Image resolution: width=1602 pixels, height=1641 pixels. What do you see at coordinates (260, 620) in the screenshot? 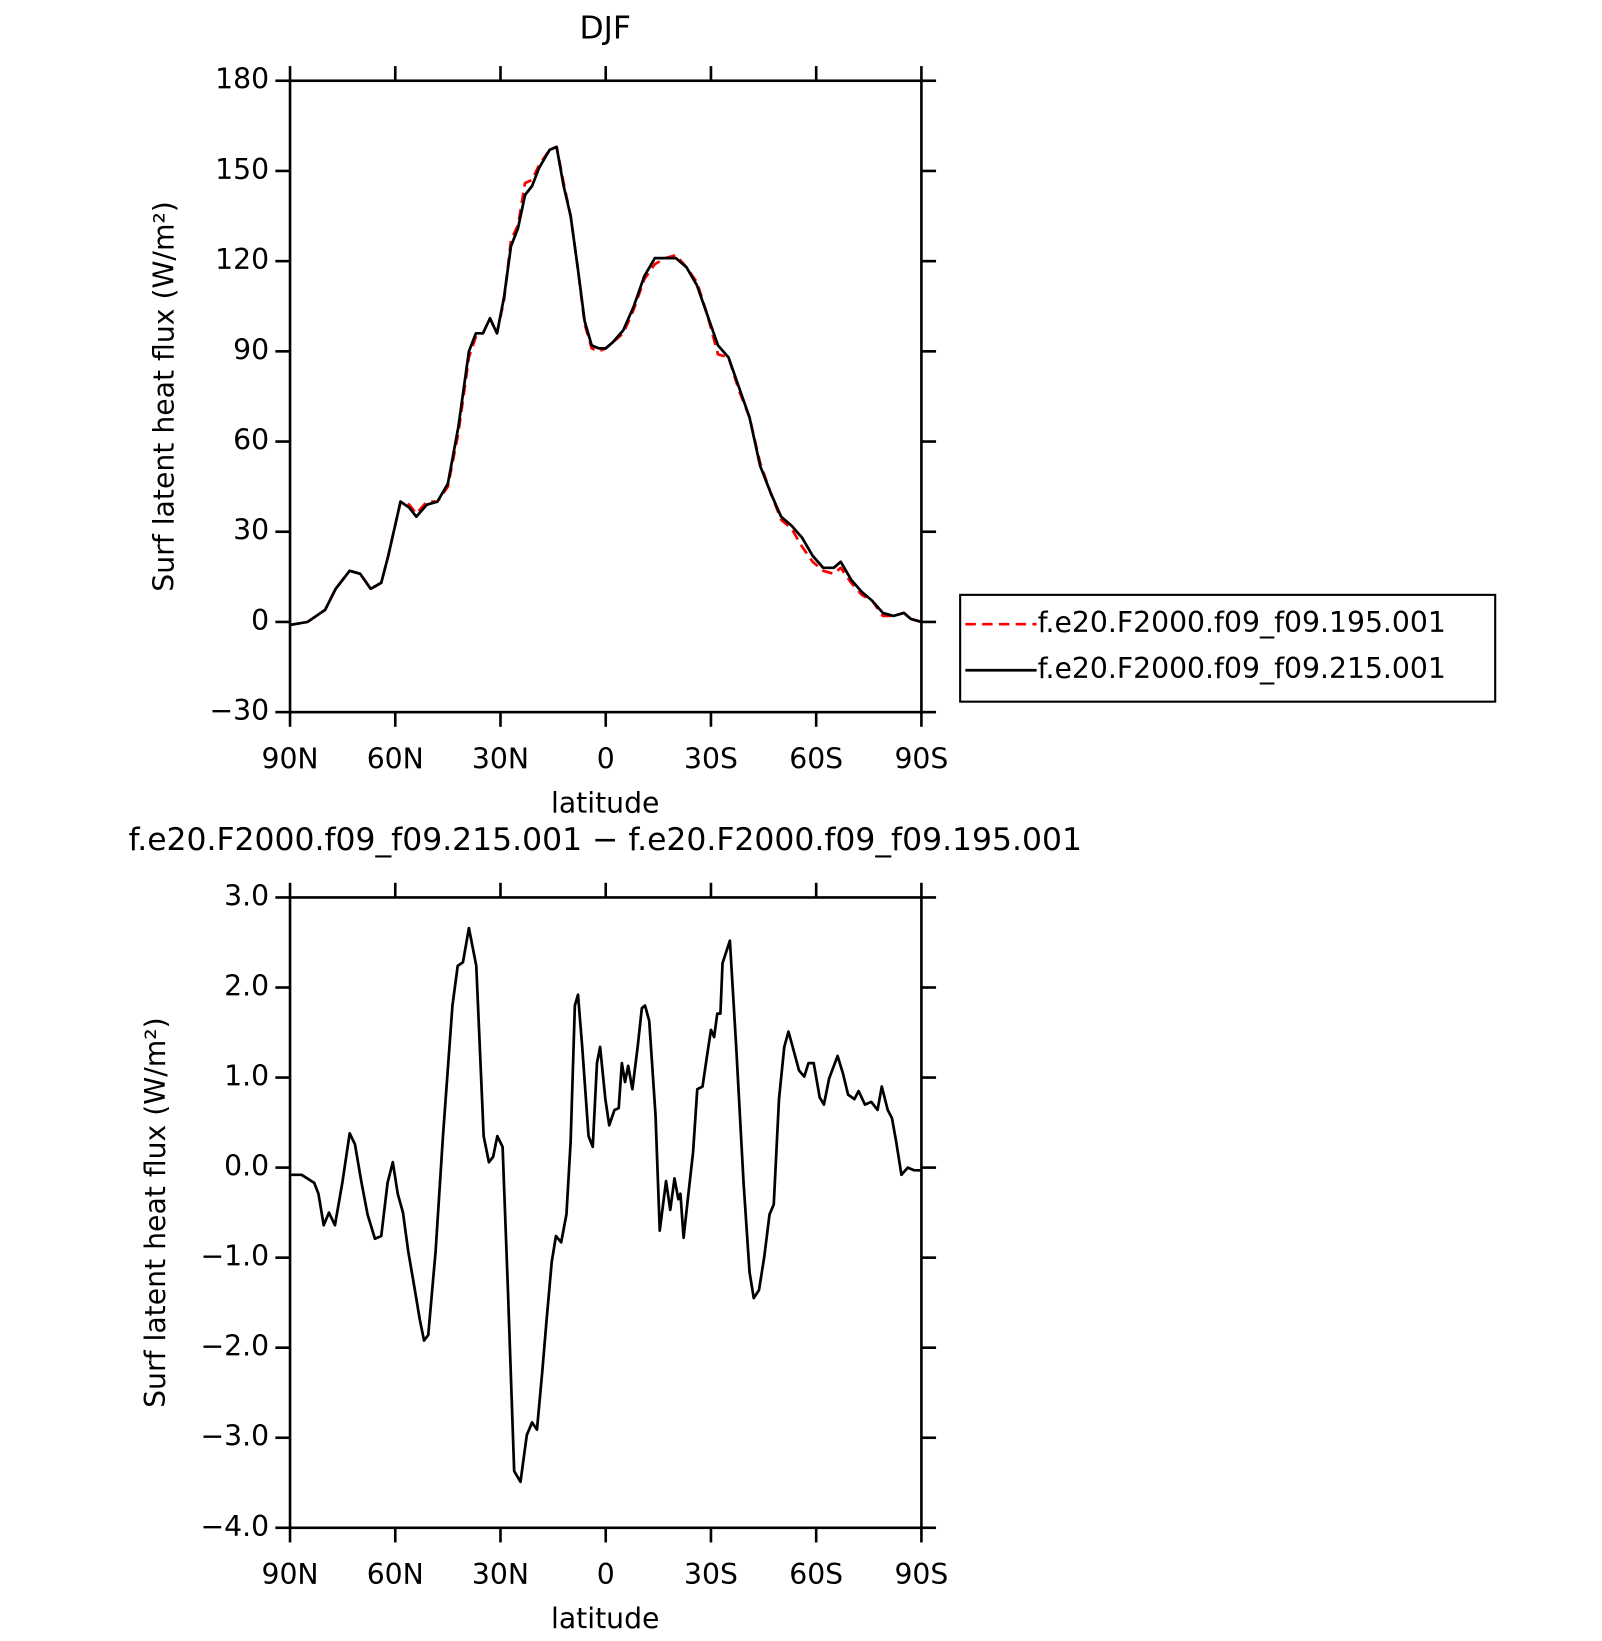
I see `y-tick-label: 0` at bounding box center [260, 620].